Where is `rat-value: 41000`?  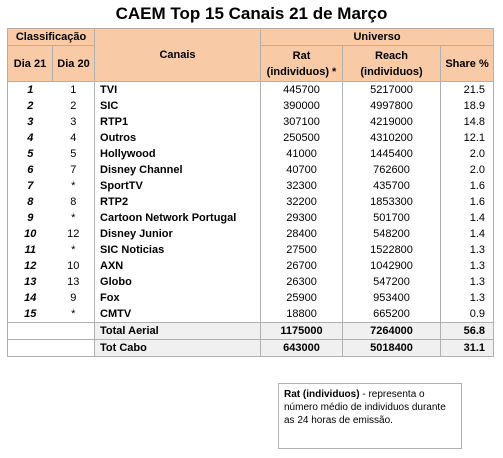 rat-value: 41000 is located at coordinates (301, 154).